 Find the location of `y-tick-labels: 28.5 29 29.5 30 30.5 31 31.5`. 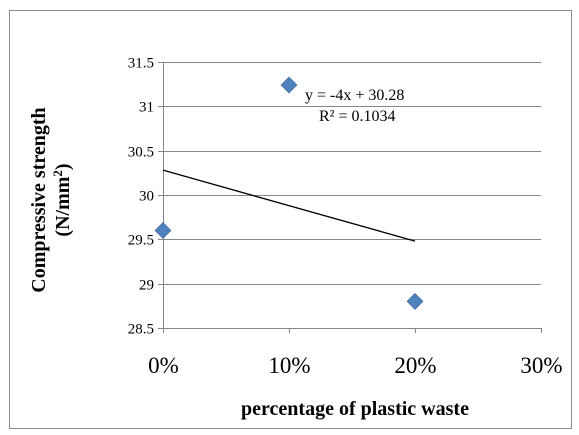

y-tick-labels: 28.5 29 29.5 30 30.5 31 31.5 is located at coordinates (141, 197).